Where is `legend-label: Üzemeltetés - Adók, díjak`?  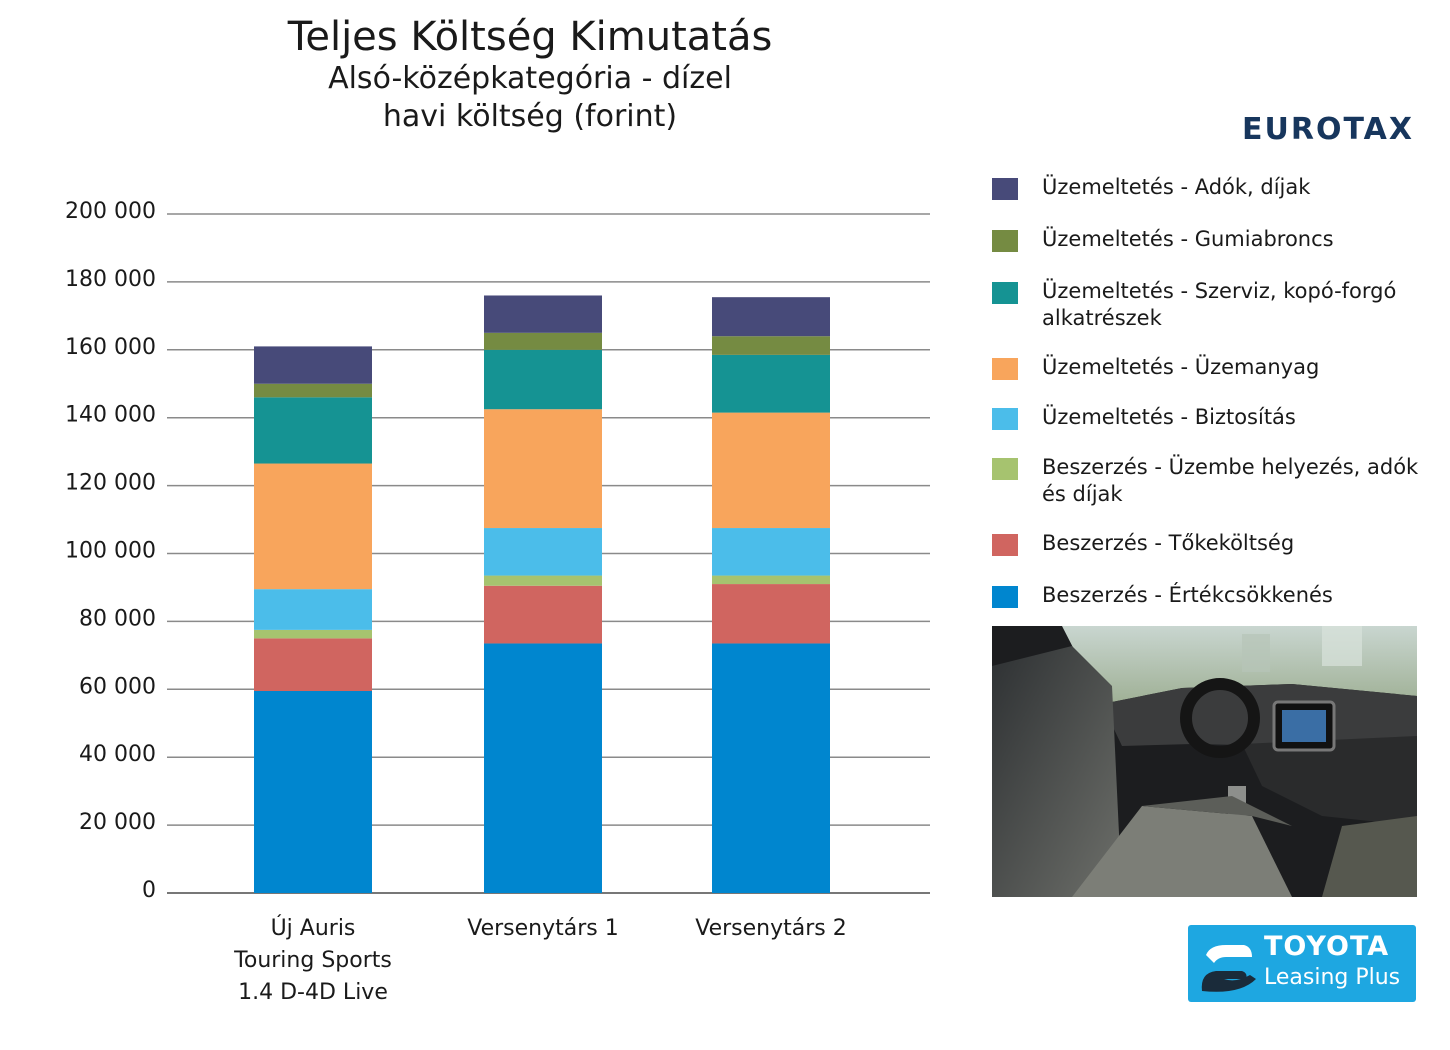
legend-label: Üzemeltetés - Adók, díjak is located at coordinates (1176, 187).